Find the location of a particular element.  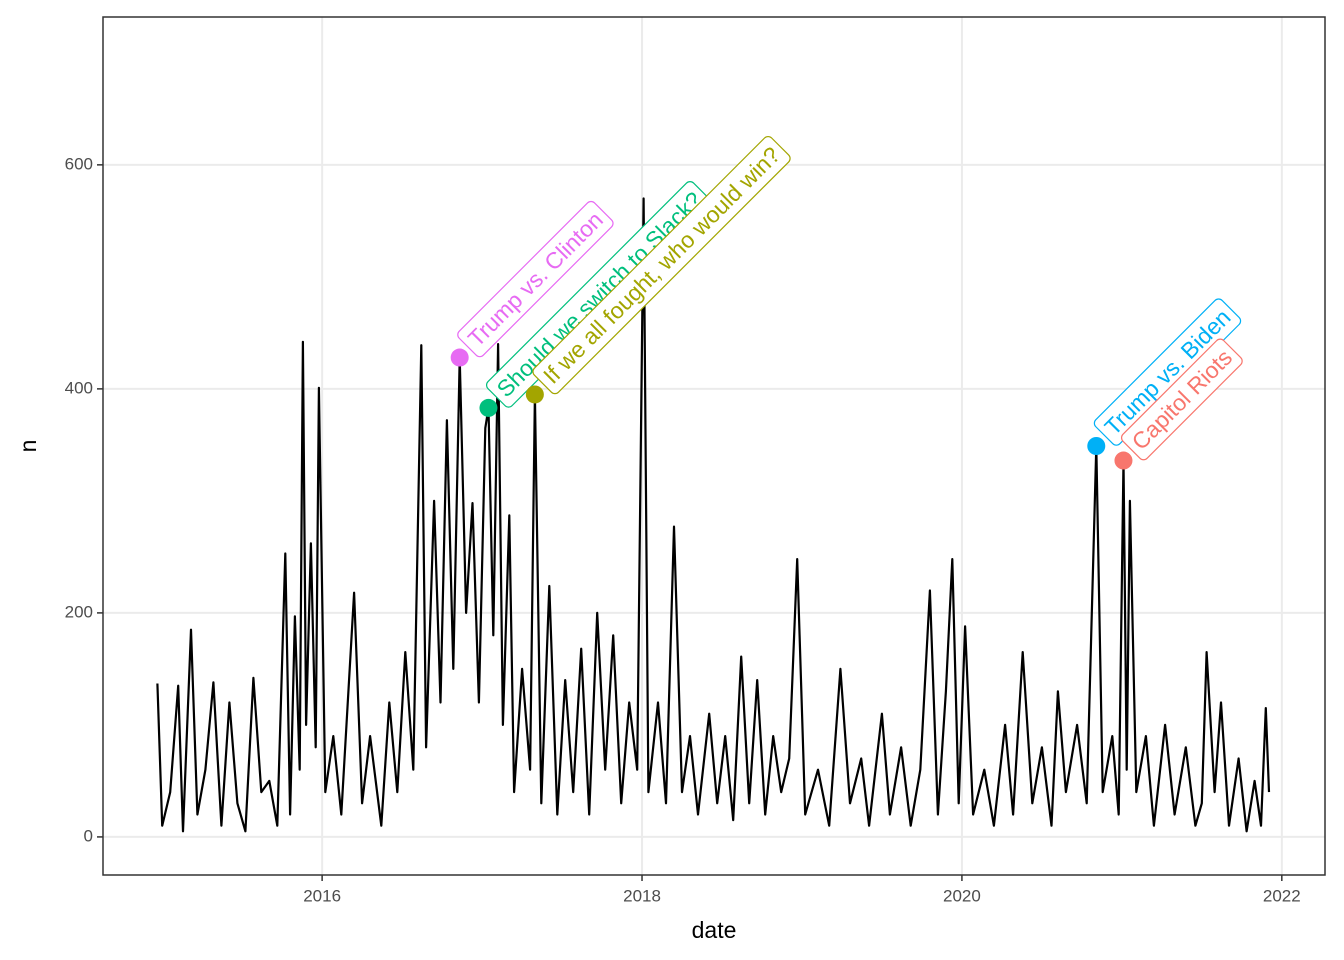

y-tick-label: 0 is located at coordinates (88, 835).